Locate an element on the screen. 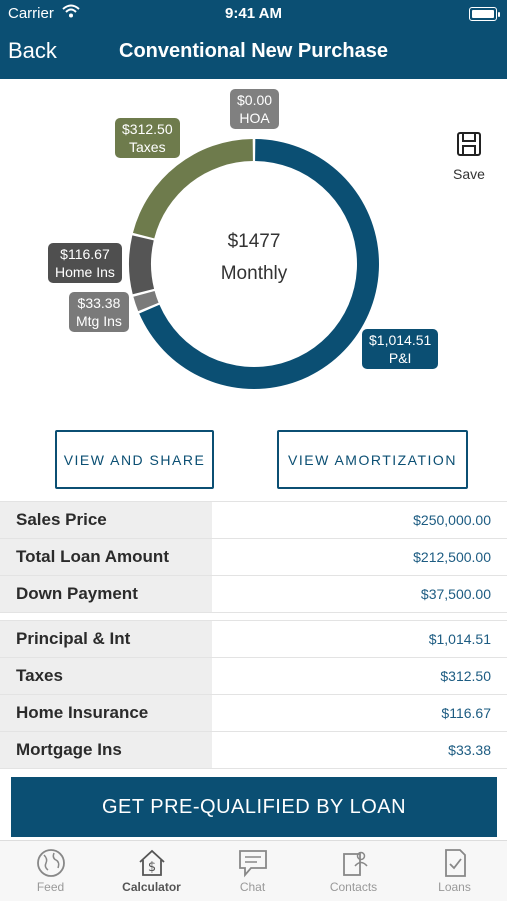 The image size is (507, 901). floppy-disk-icon is located at coordinates (469, 144).